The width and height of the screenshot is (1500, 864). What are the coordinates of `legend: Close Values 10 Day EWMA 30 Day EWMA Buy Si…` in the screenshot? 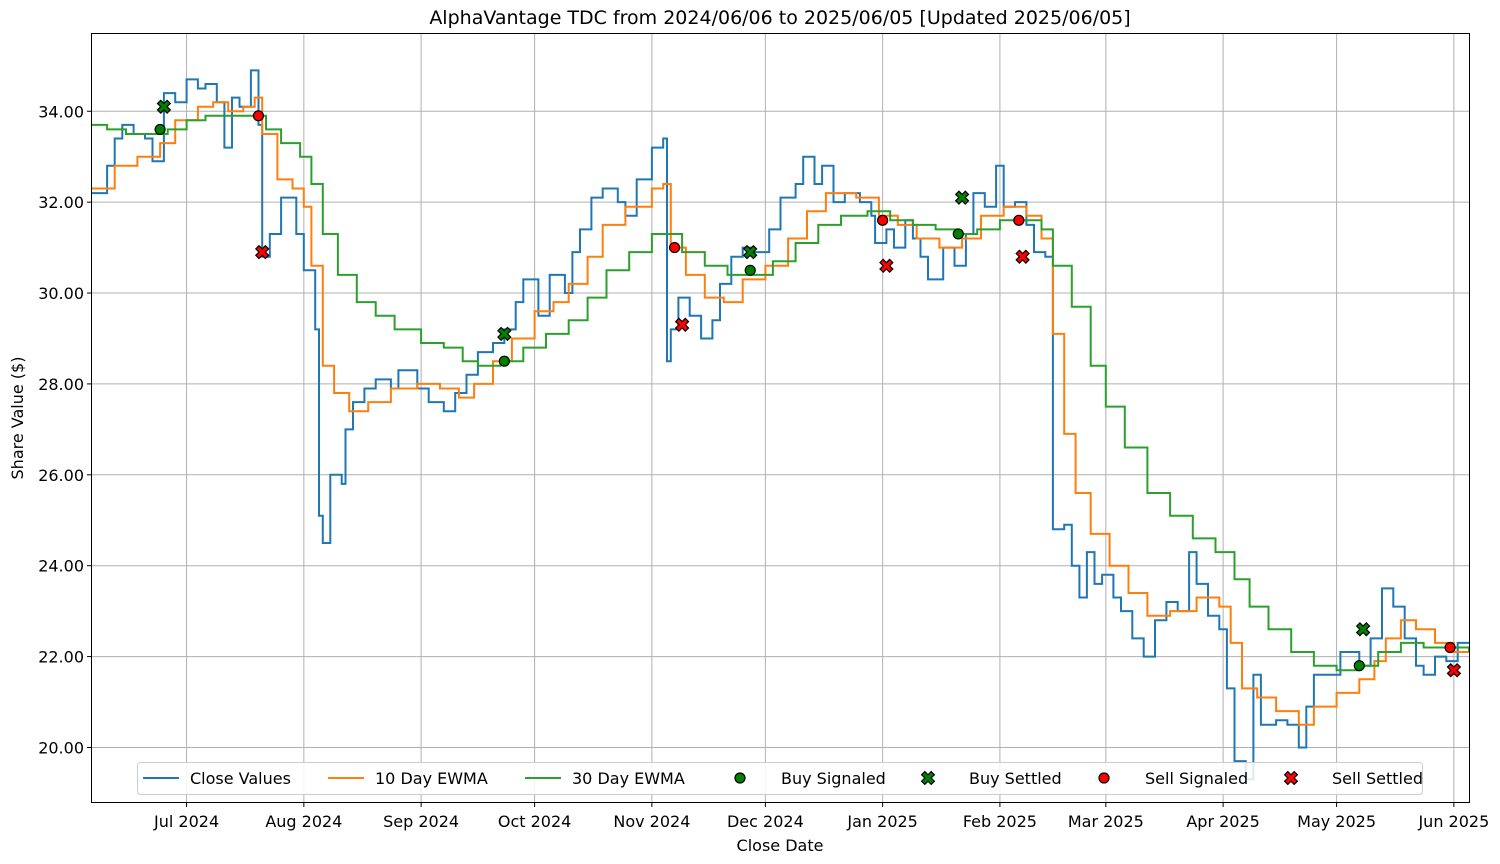 It's located at (780, 778).